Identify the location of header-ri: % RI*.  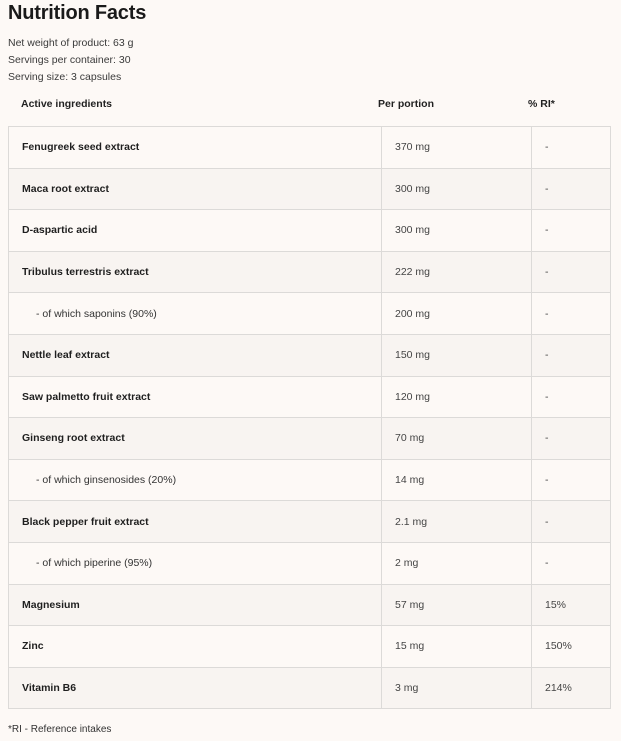
(541, 104).